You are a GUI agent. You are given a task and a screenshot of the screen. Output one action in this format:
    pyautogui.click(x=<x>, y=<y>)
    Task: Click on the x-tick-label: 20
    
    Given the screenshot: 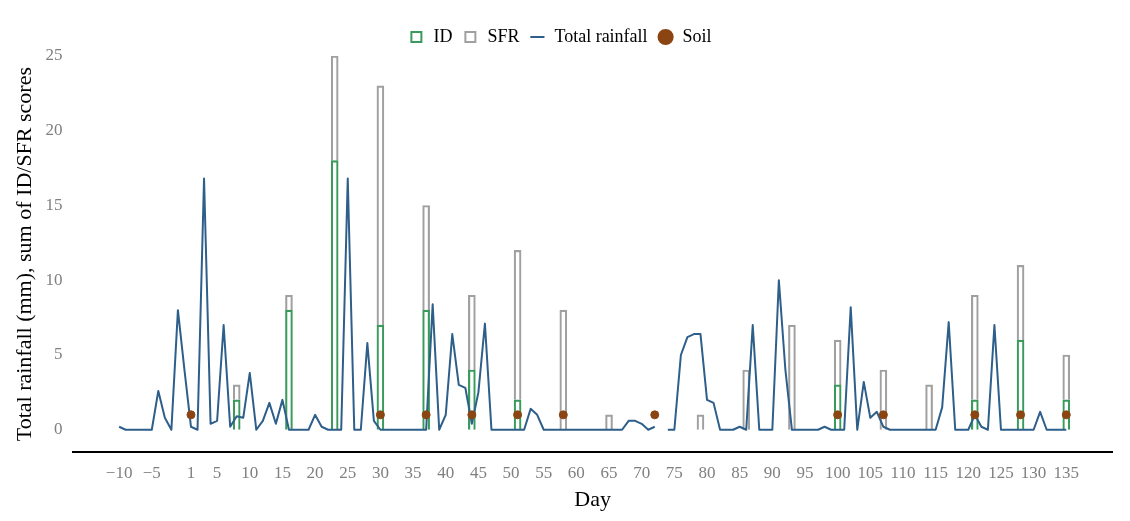 What is the action you would take?
    pyautogui.click(x=315, y=472)
    